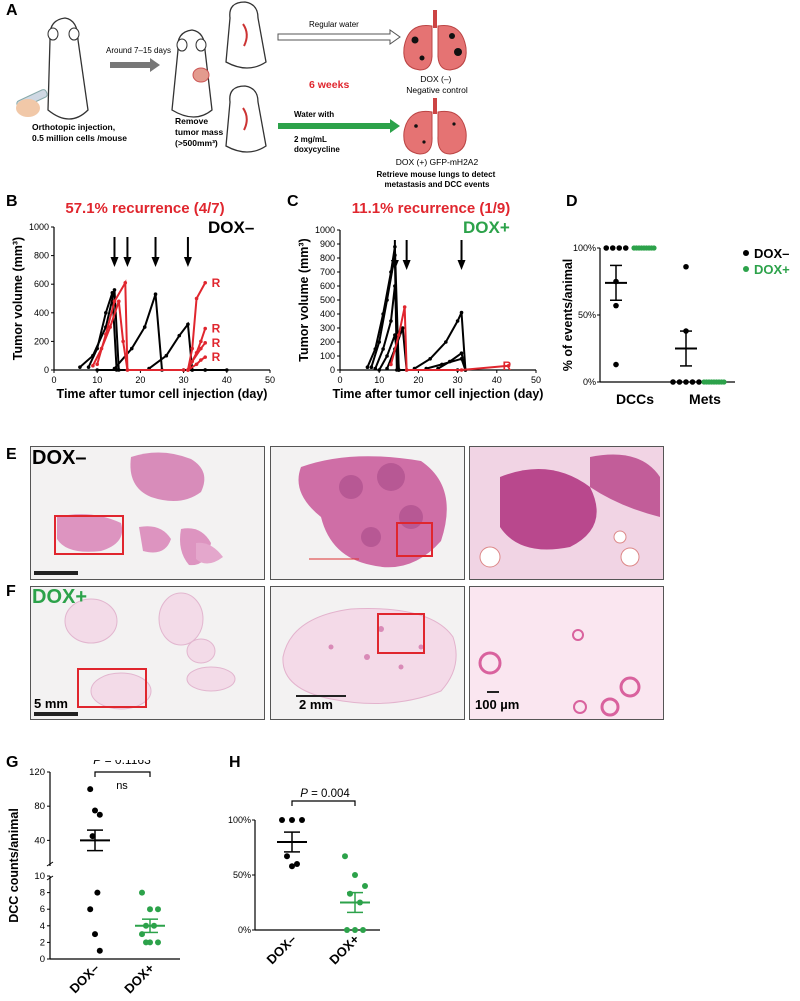 This screenshot has width=800, height=1001. I want to click on he-dox-neg-mid, so click(367, 513).